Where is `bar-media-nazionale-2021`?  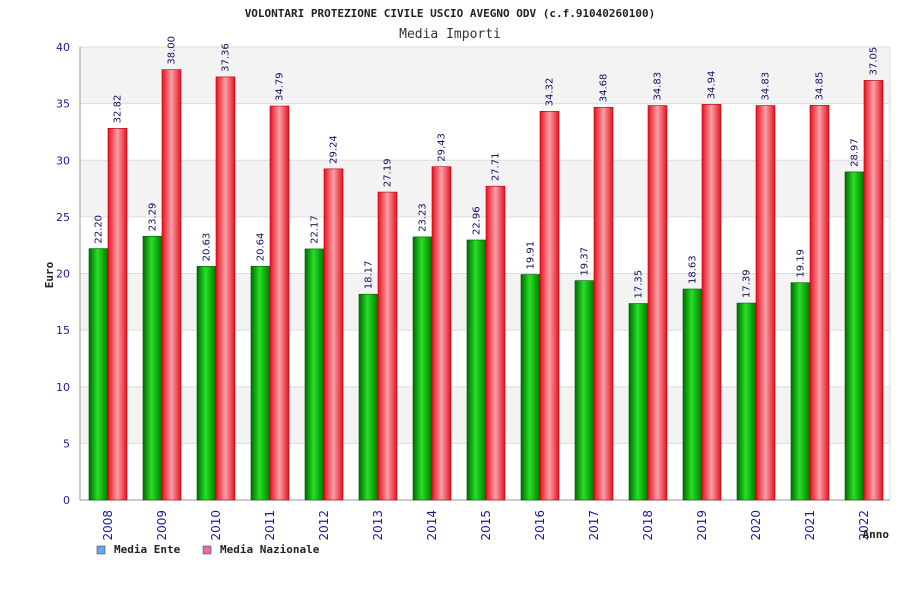
bar-media-nazionale-2021 is located at coordinates (819, 303).